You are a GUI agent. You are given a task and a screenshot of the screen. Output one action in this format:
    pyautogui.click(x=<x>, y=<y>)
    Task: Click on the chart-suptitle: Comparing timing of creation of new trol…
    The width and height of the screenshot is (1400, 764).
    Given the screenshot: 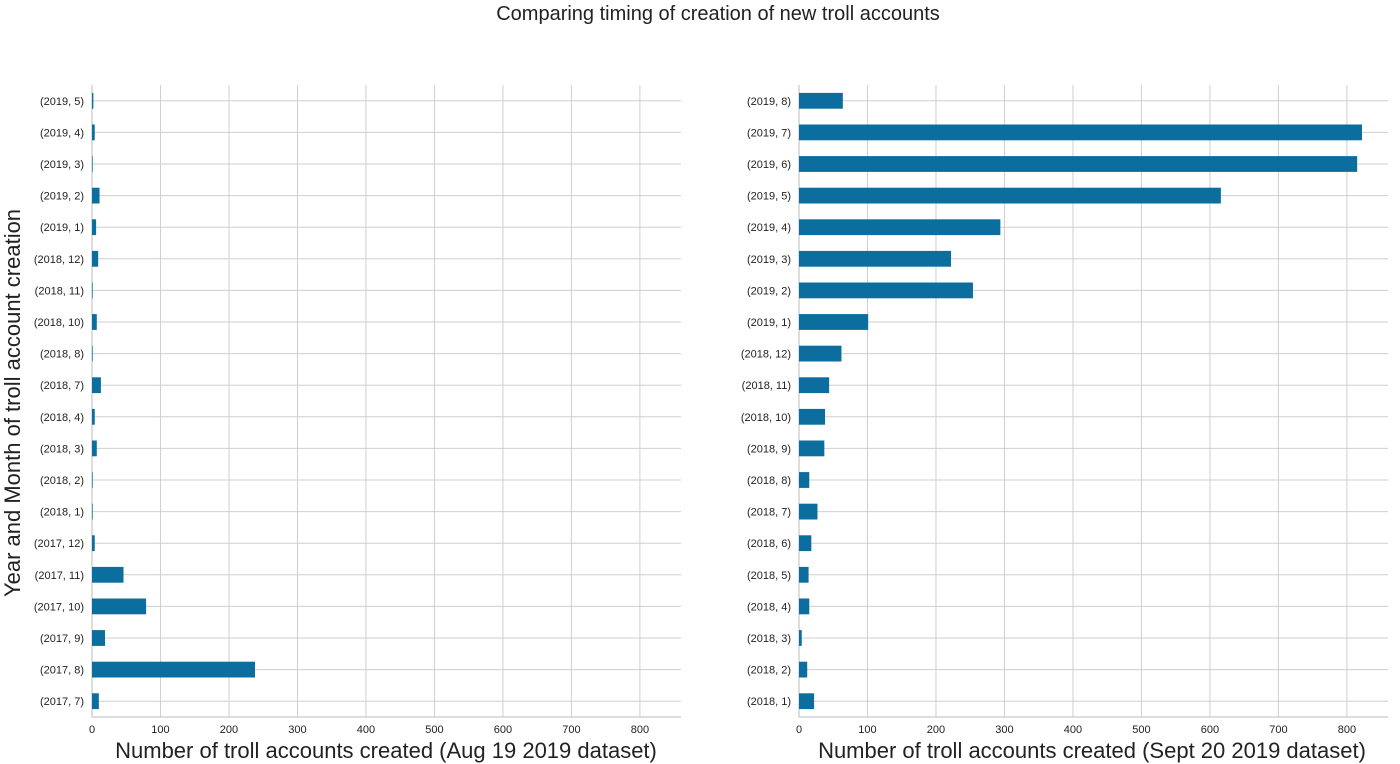 What is the action you would take?
    pyautogui.click(x=718, y=14)
    